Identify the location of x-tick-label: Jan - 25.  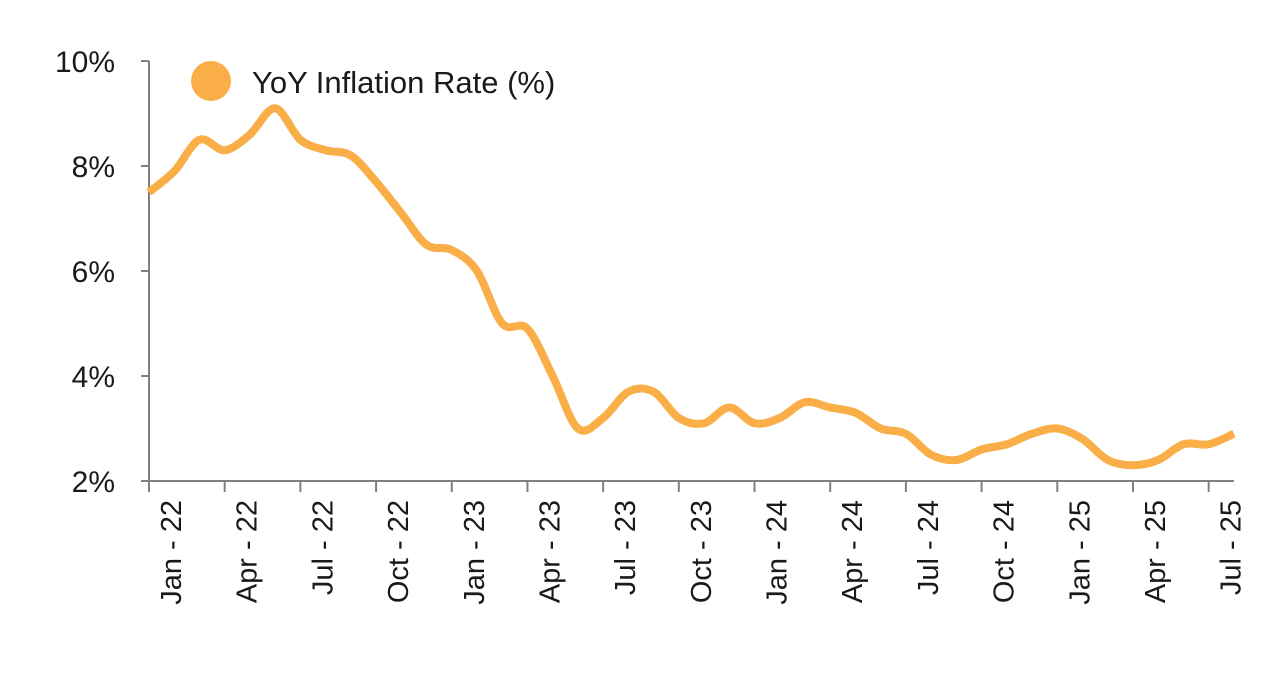
(1080, 552).